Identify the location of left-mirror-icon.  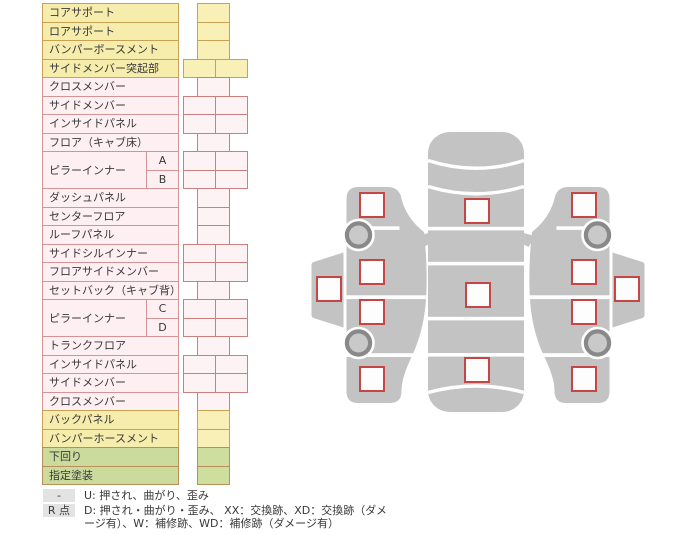
(423, 240).